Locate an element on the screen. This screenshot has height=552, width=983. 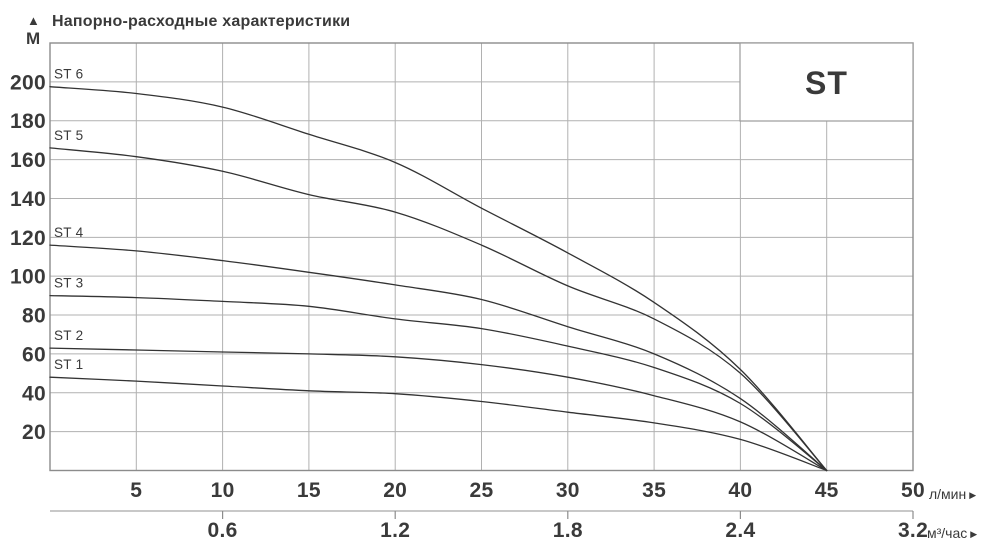
chart-header: ▲ Напорно-расходные характеристики М is located at coordinates (188, 30).